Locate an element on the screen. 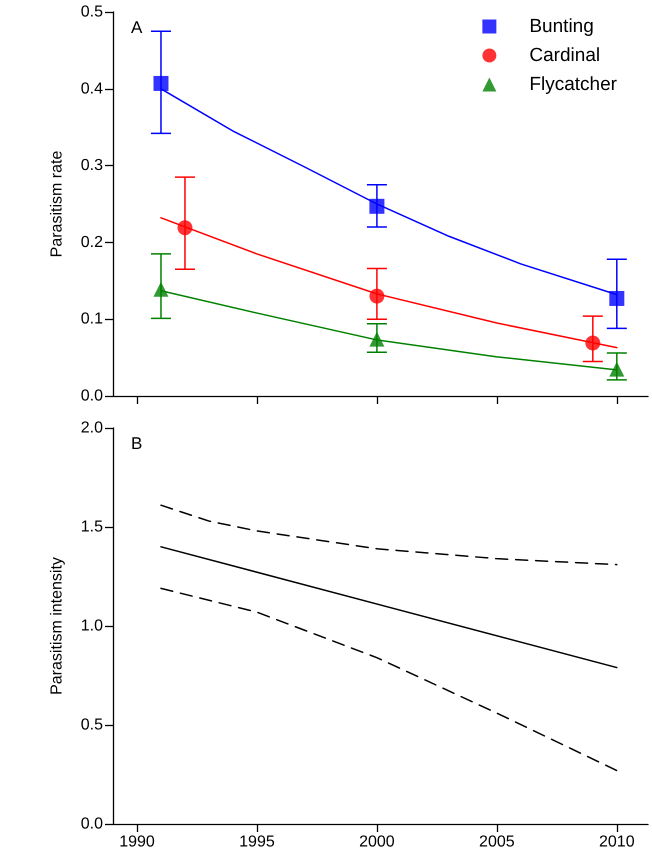 The width and height of the screenshot is (652, 868). y-tick-label: 2.0 is located at coordinates (92, 428).